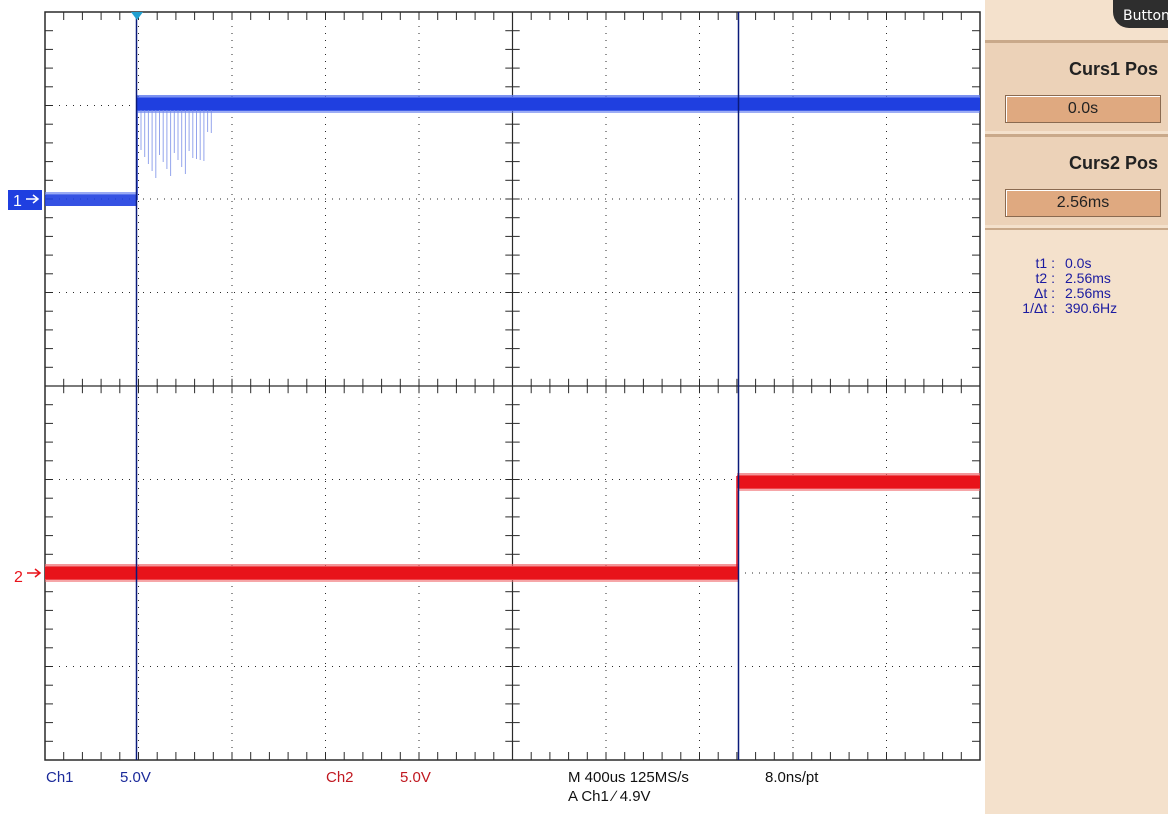 The width and height of the screenshot is (1168, 814). I want to click on measurement-value: 390.6Hz, so click(1091, 308).